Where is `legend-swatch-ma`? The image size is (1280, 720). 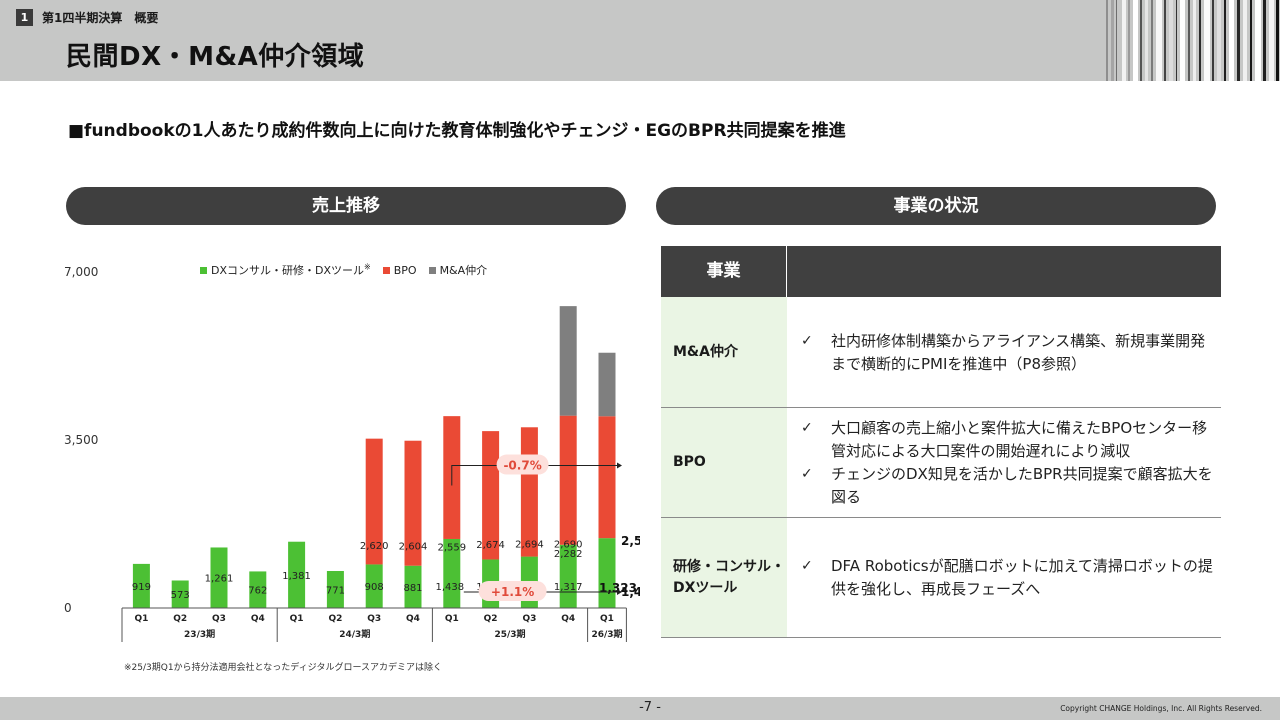
legend-swatch-ma is located at coordinates (432, 270).